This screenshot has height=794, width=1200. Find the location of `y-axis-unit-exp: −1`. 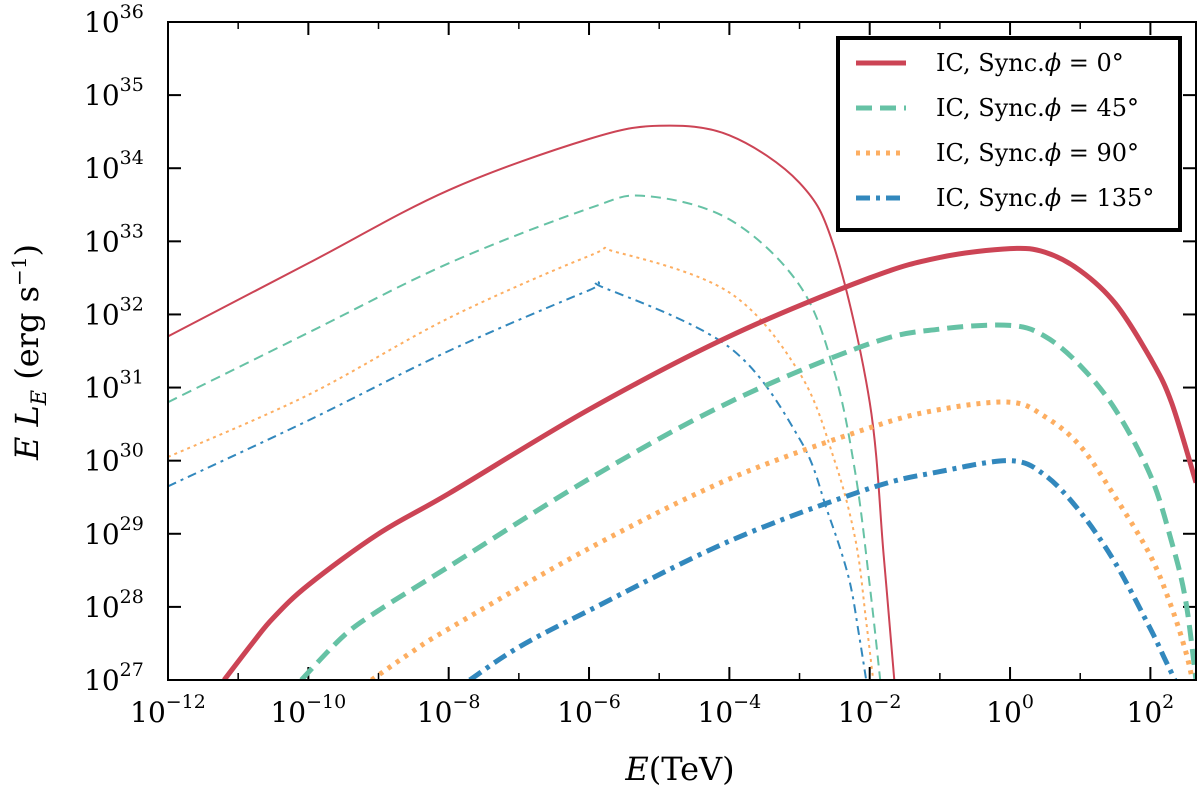

y-axis-unit-exp: −1 is located at coordinates (19, 270).